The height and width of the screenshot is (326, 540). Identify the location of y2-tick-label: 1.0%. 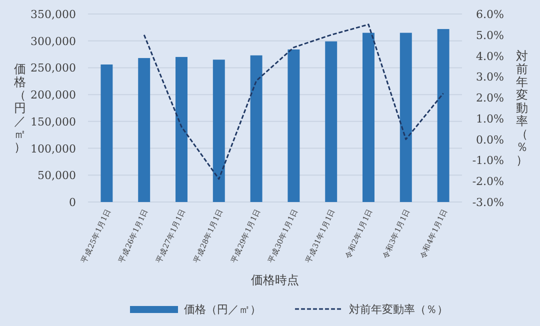
(490, 119).